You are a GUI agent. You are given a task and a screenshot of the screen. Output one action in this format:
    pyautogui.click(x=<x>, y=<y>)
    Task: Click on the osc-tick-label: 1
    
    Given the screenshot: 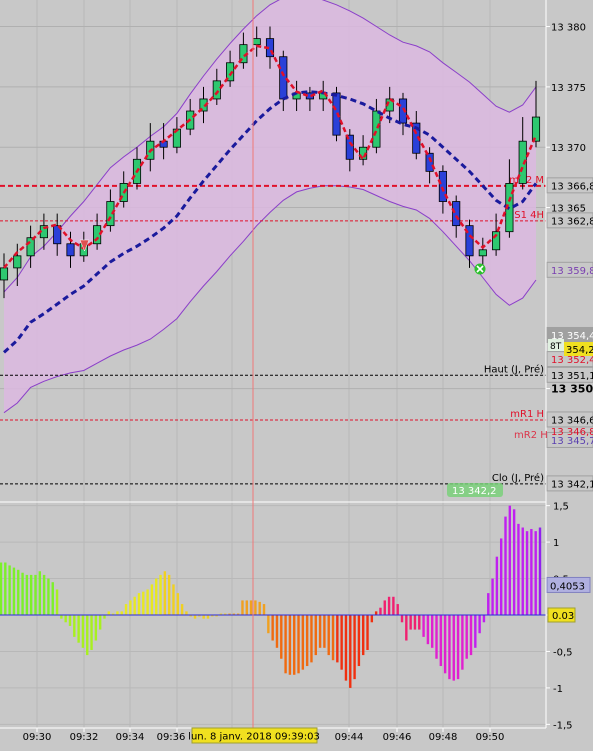 What is the action you would take?
    pyautogui.click(x=556, y=543)
    